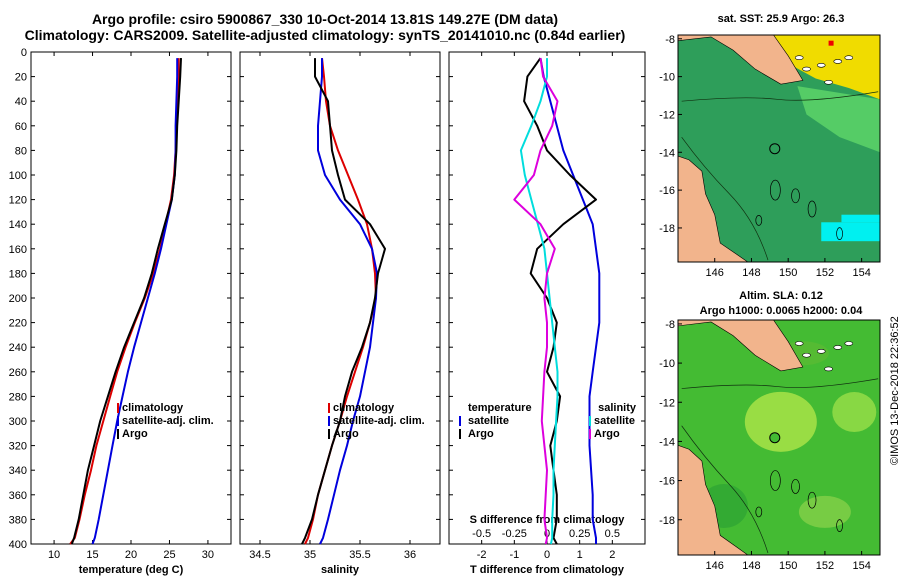 This screenshot has height=580, width=900. I want to click on temperature-ytick-label: 0, so click(24, 53).